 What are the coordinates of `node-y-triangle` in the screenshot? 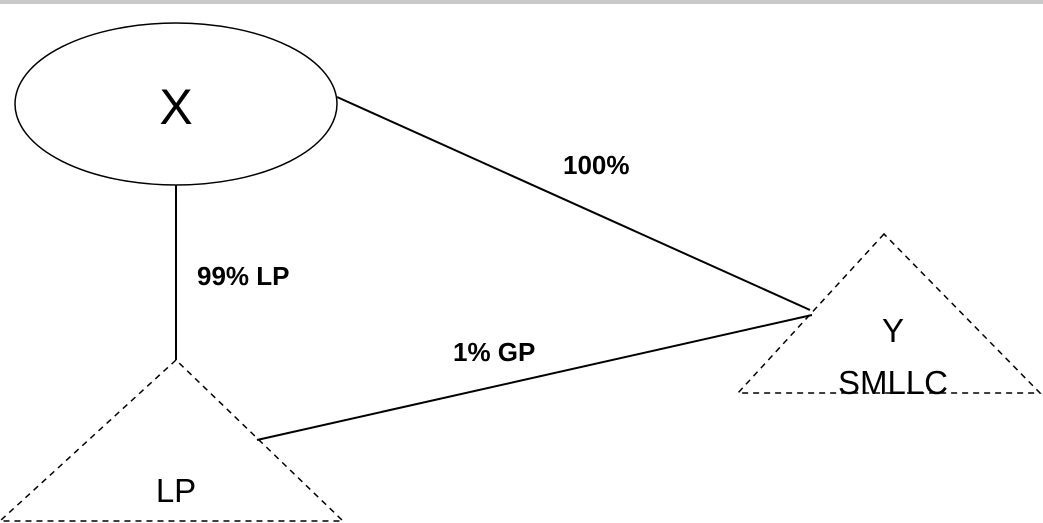 It's located at (889, 313).